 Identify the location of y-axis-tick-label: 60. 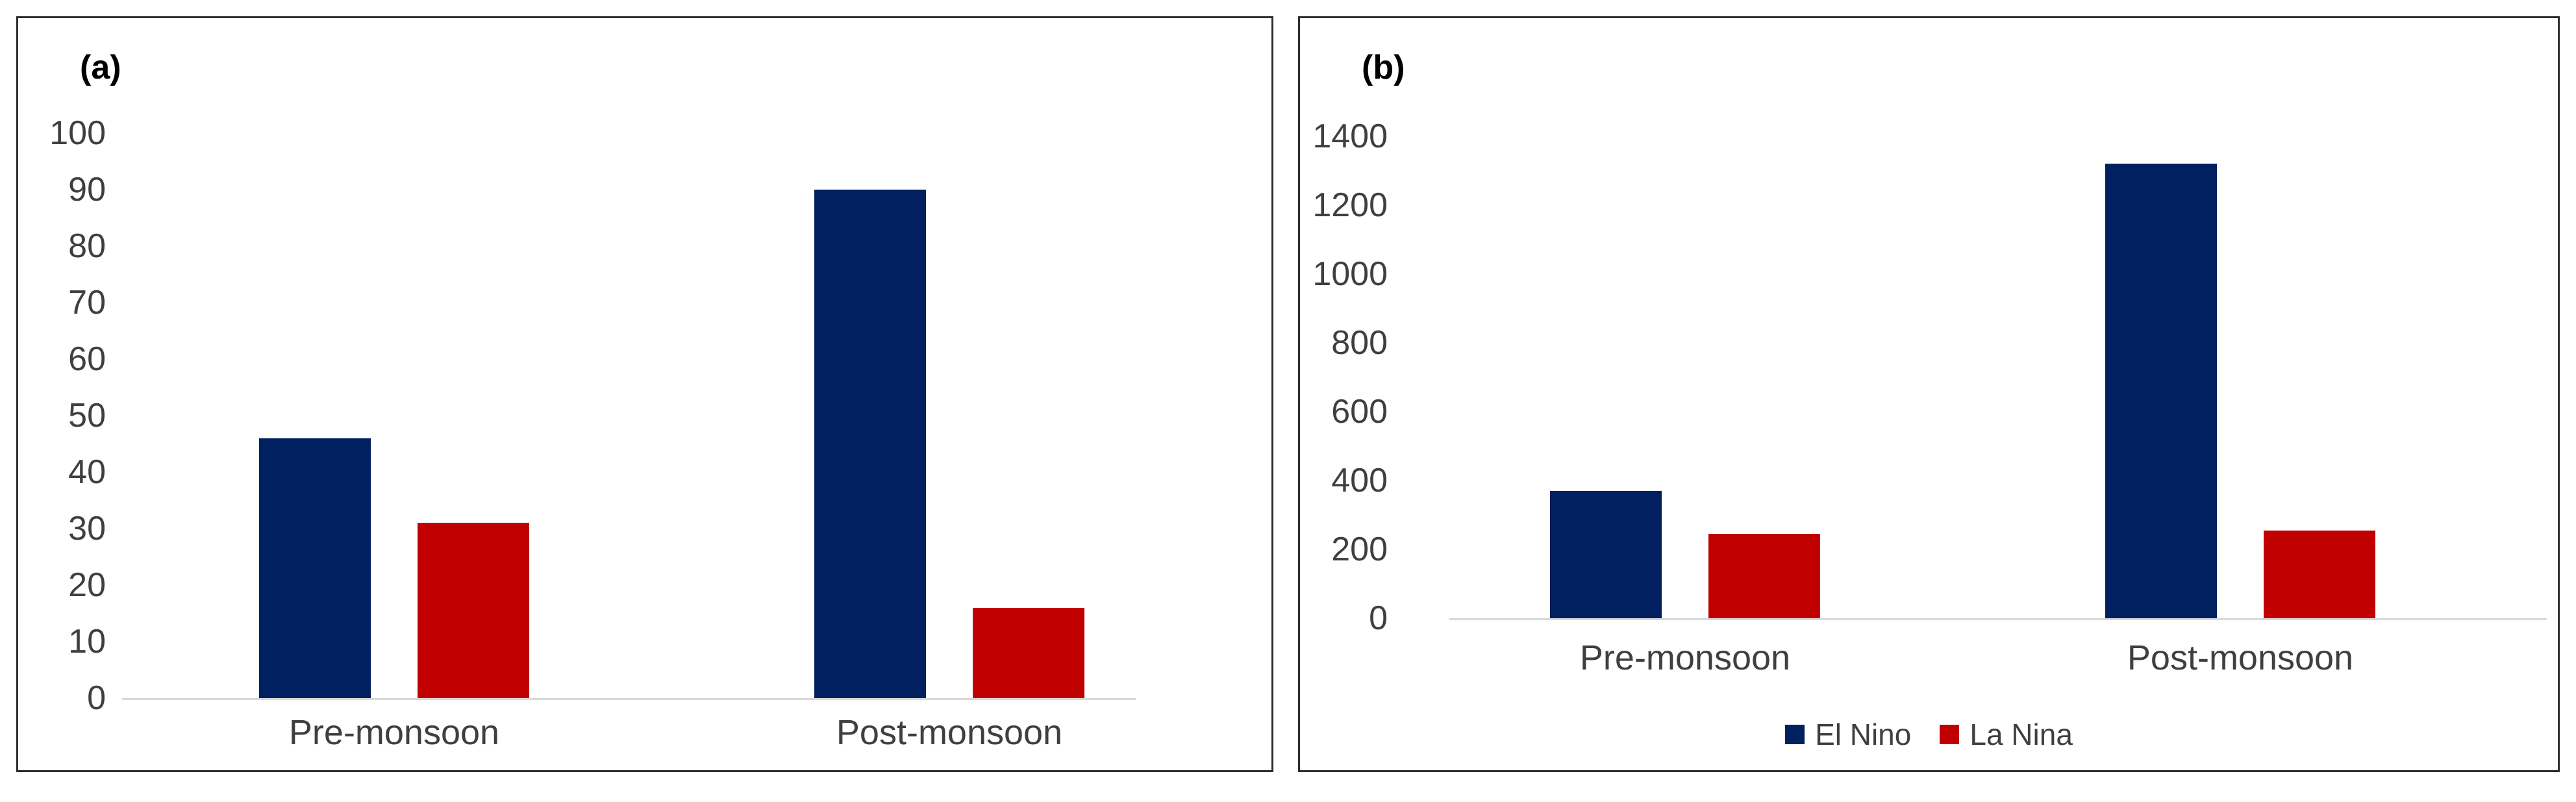
(87, 359).